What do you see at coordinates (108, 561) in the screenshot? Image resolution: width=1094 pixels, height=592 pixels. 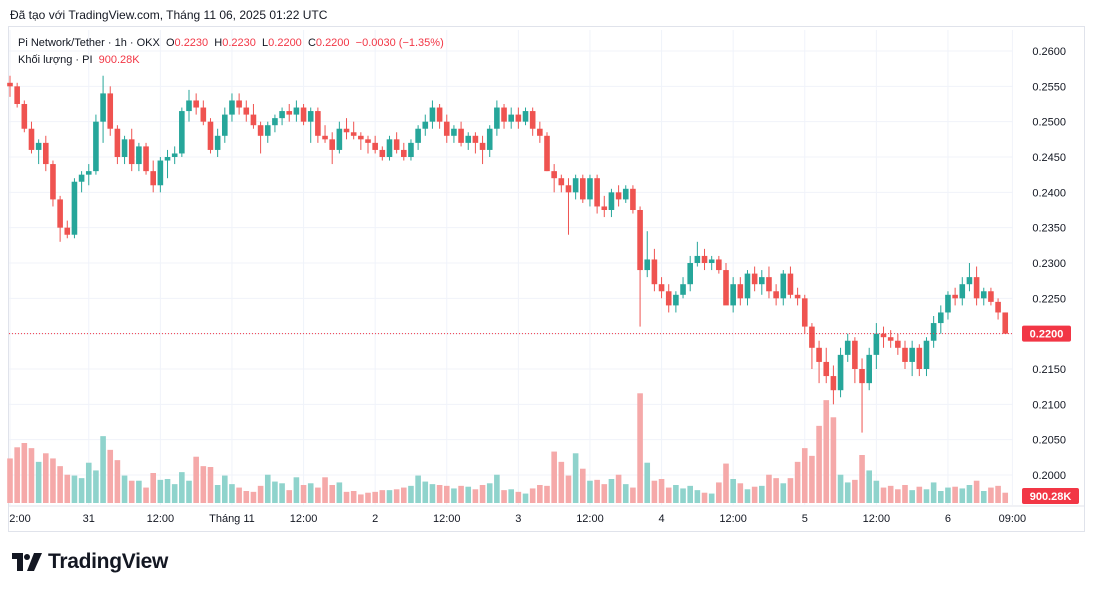 I see `brand-name: TradingView` at bounding box center [108, 561].